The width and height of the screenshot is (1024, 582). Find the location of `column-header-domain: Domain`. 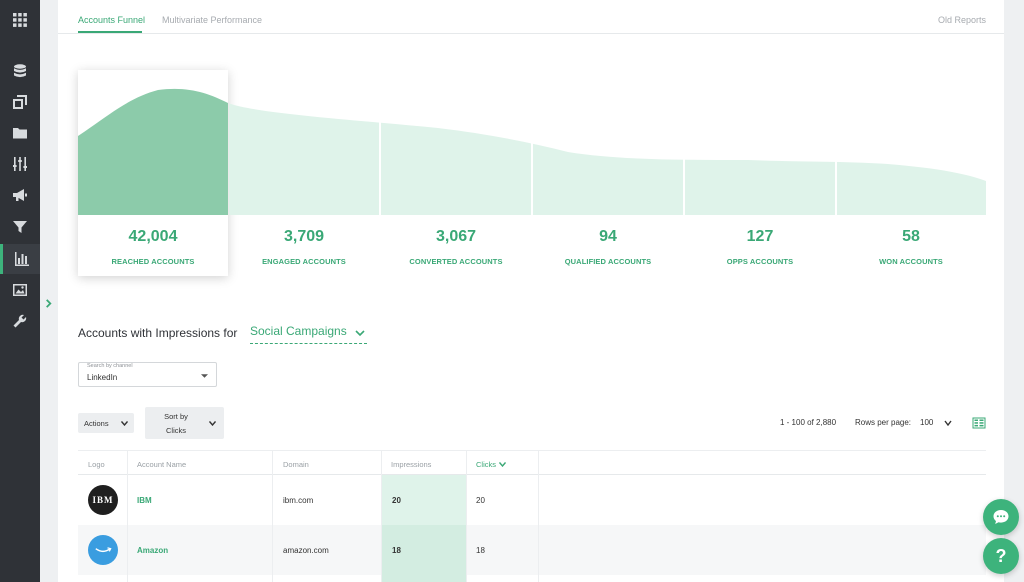

column-header-domain: Domain is located at coordinates (296, 464).